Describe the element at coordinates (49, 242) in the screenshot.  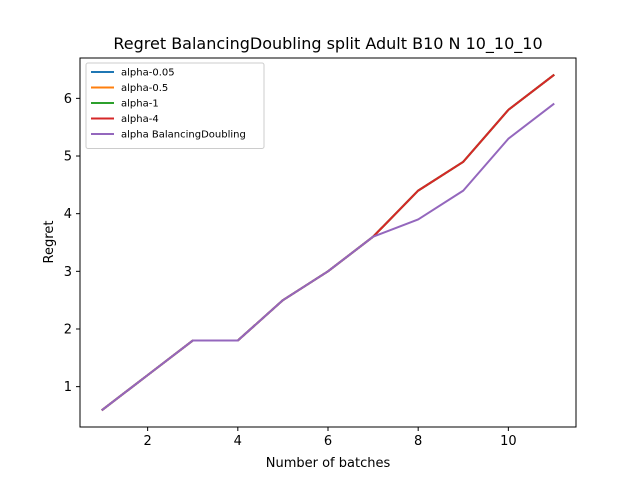
I see `y-axis-label: Regret` at that location.